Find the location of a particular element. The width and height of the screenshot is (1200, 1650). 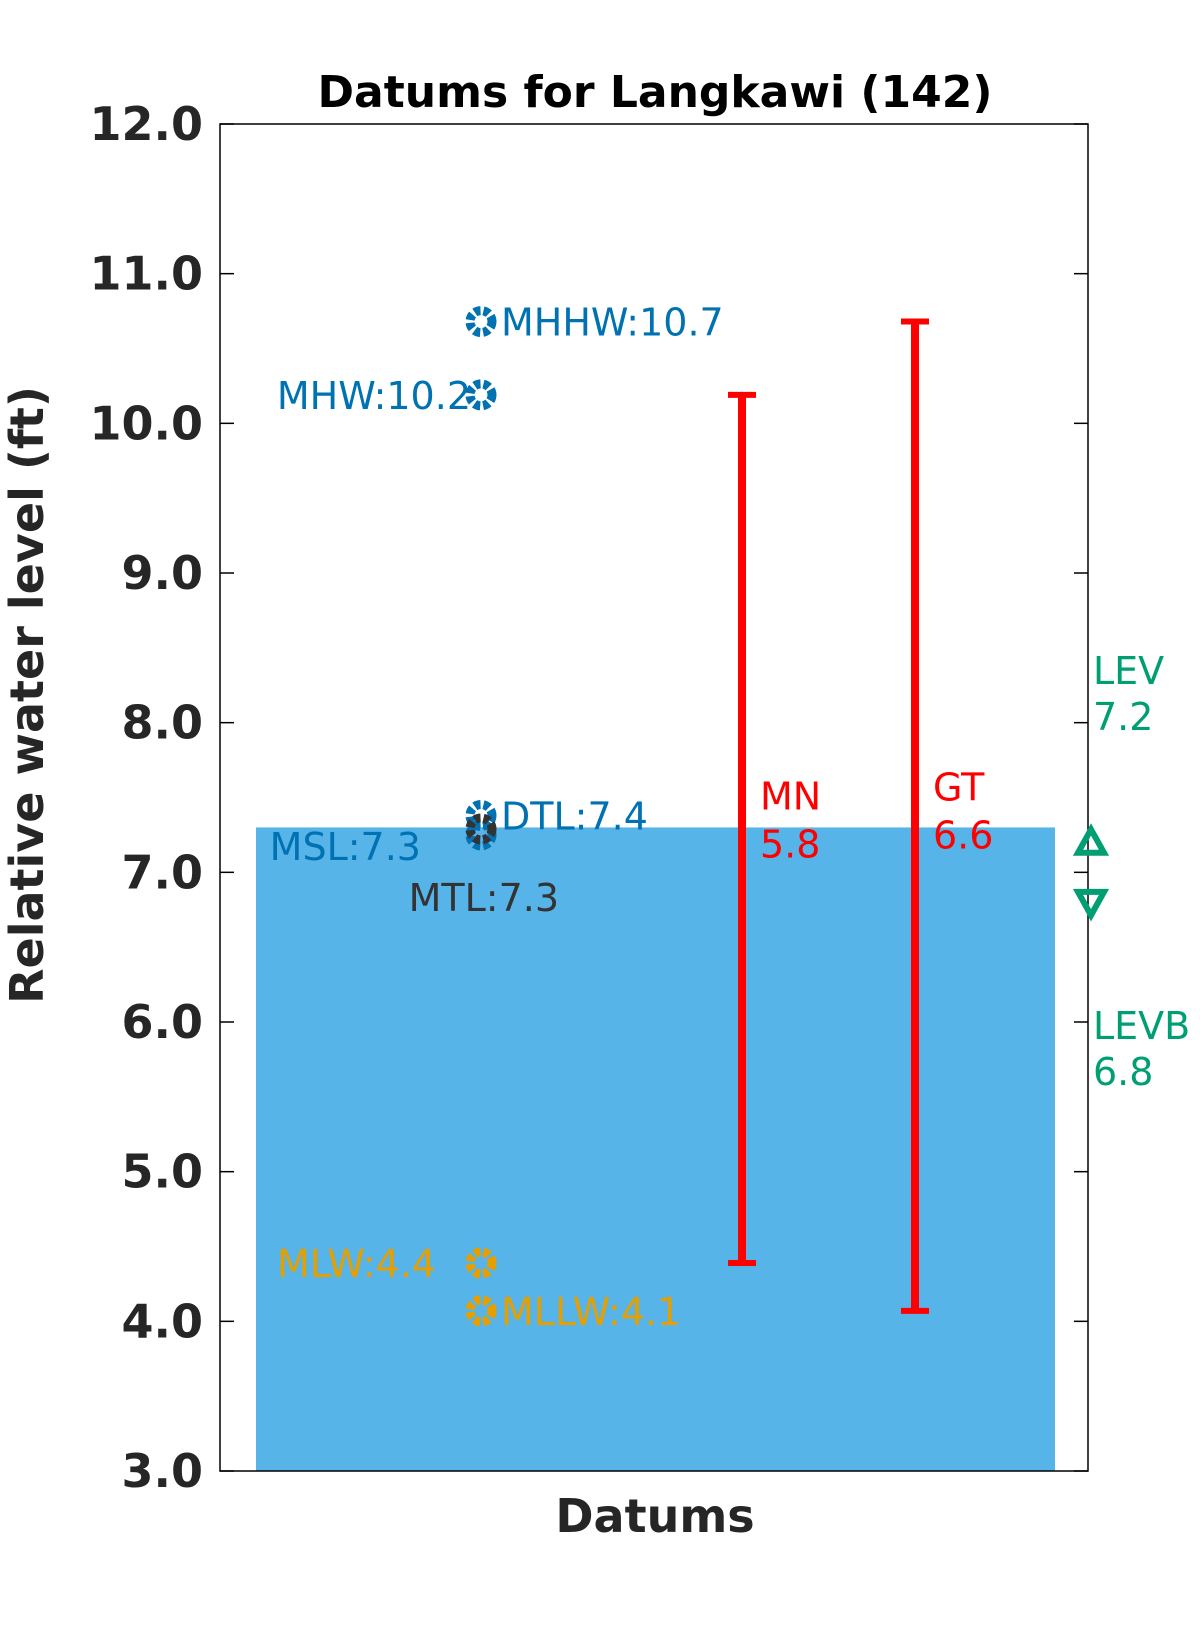

range-value: 5.8 is located at coordinates (790, 844).